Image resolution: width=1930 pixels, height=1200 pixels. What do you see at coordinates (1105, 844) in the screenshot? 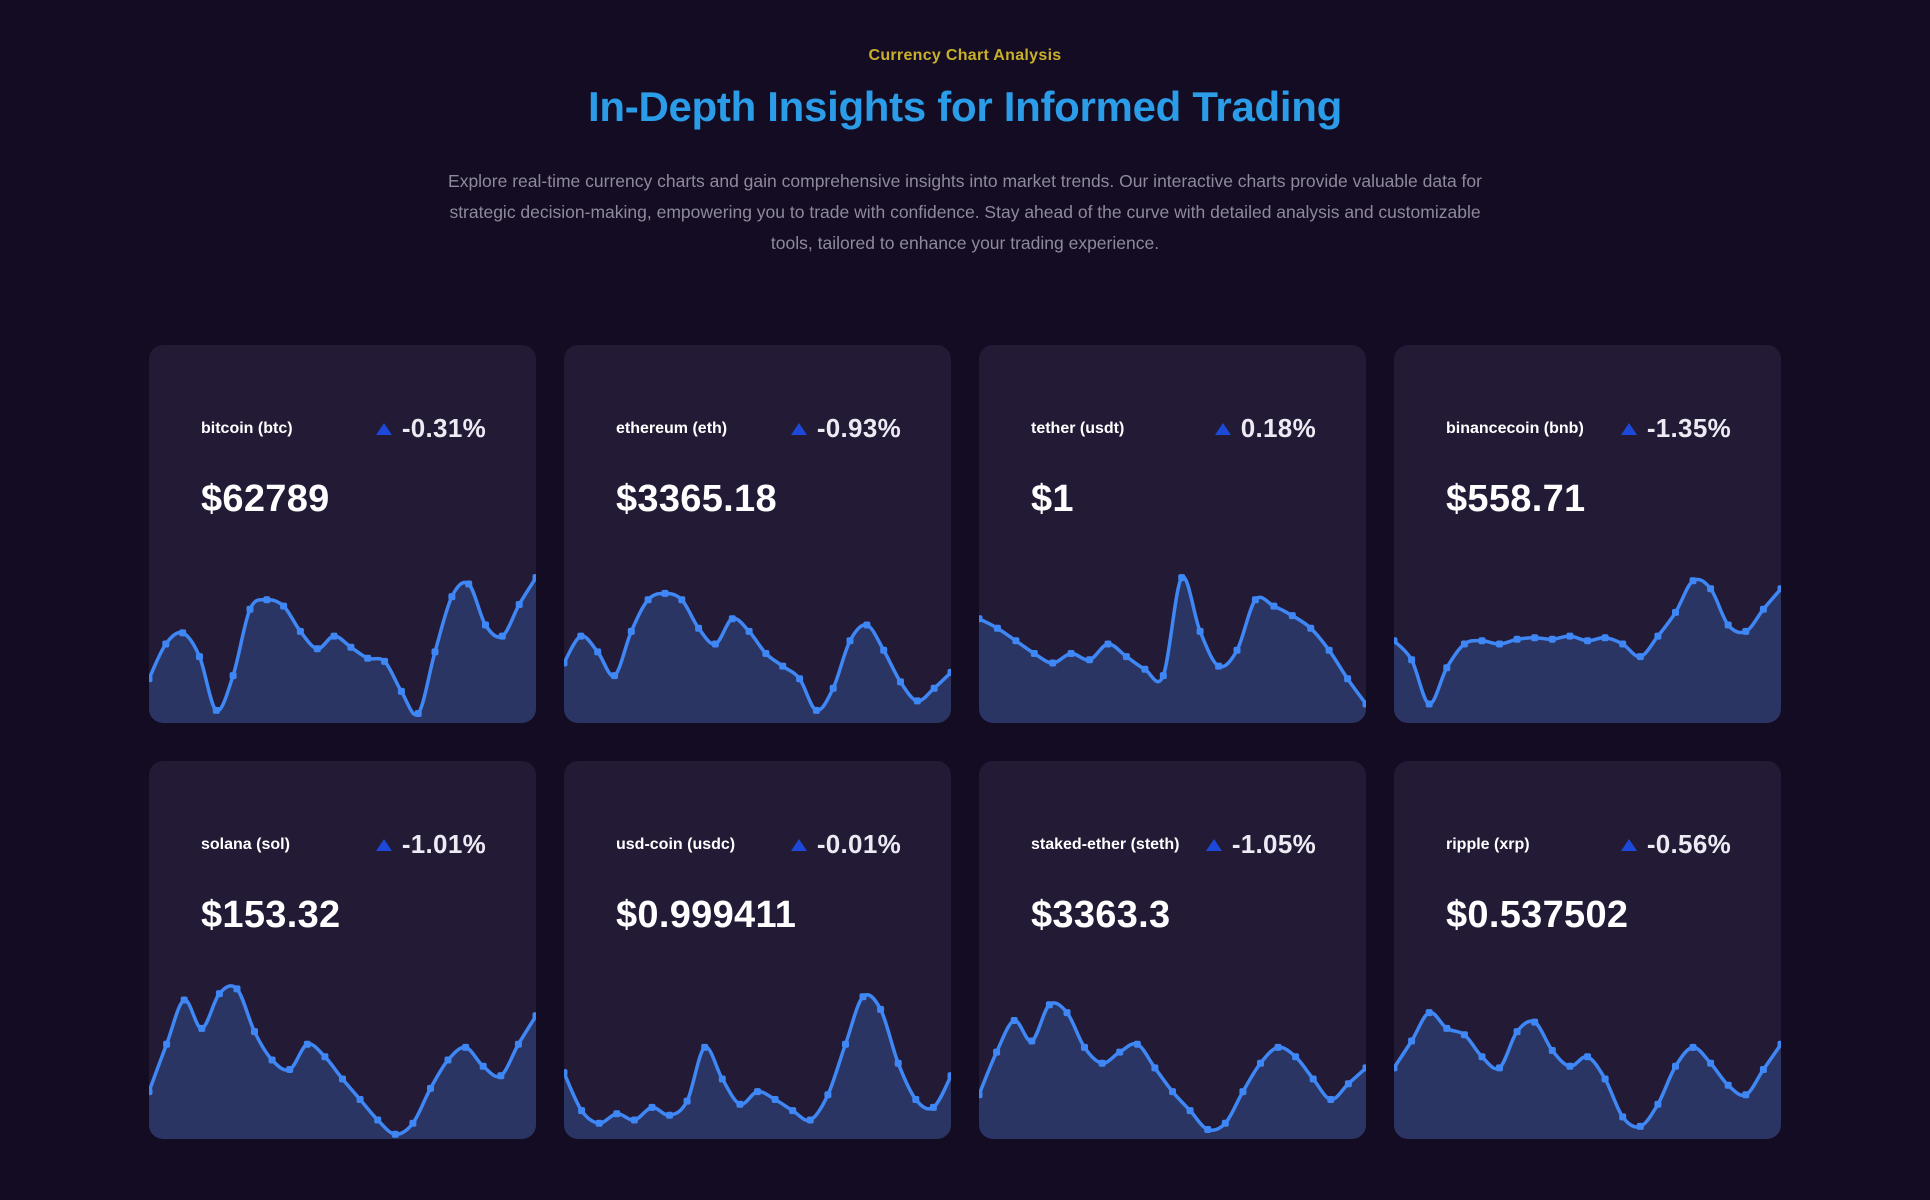
I see `coin-name: staked-ether (steth)` at bounding box center [1105, 844].